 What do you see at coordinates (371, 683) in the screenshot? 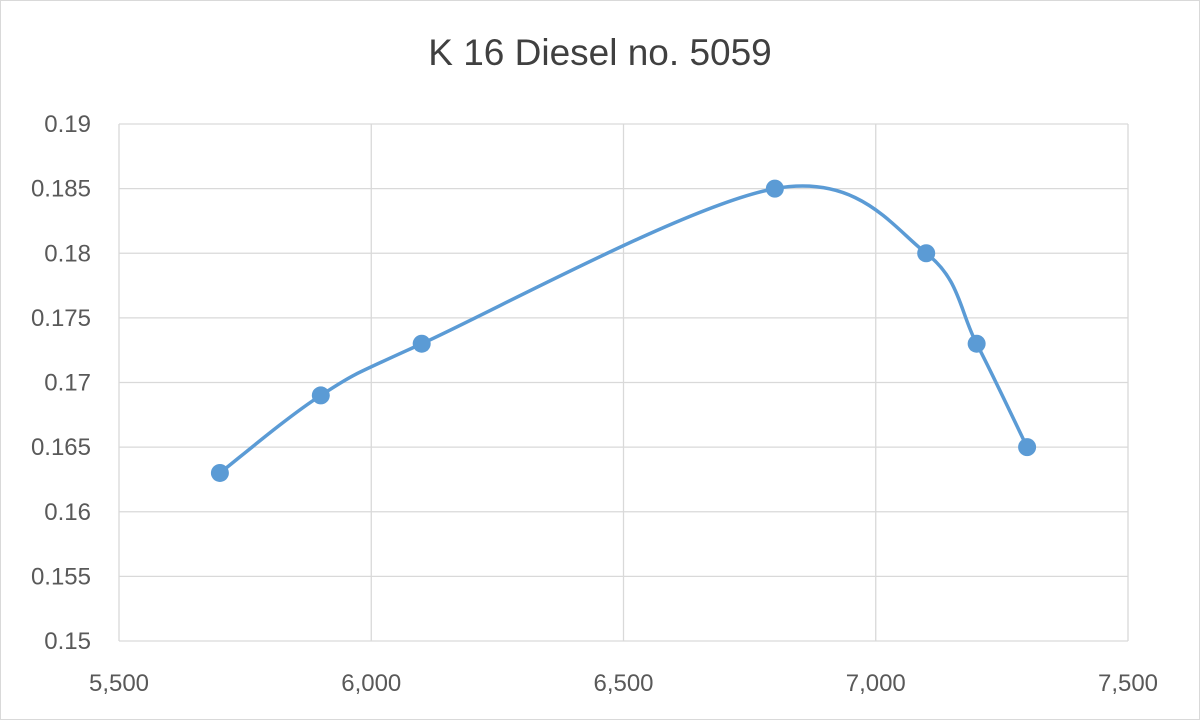
I see `x-tick-label: 6,000` at bounding box center [371, 683].